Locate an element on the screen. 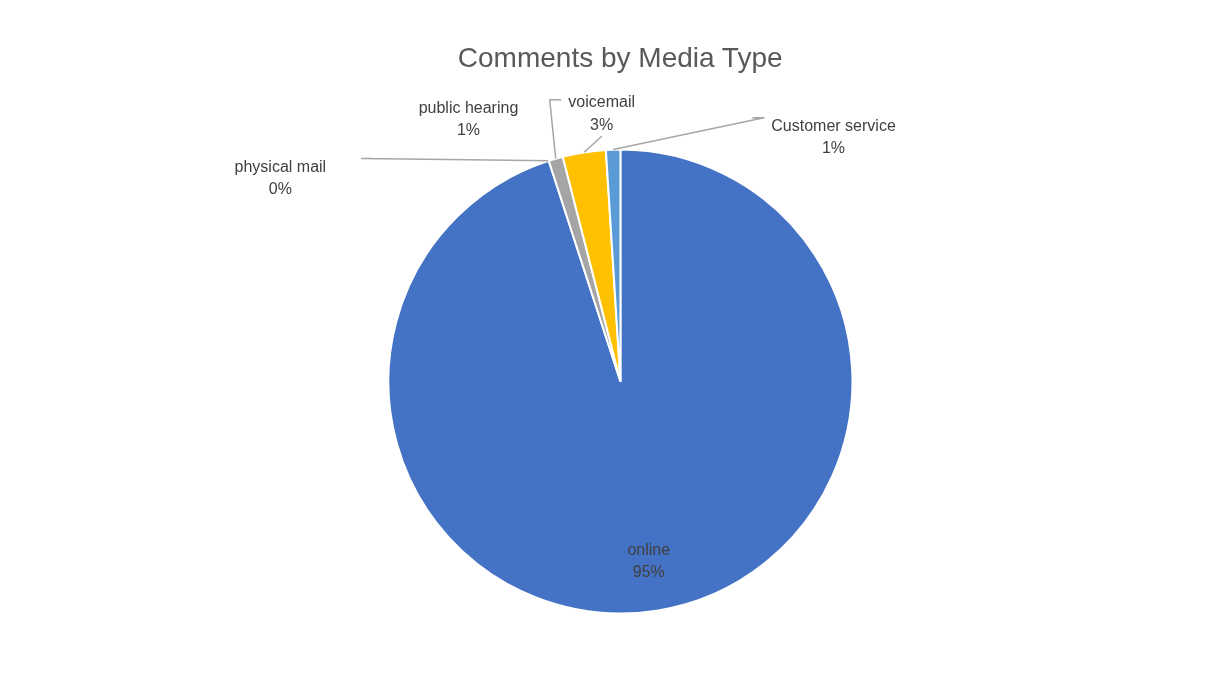  data-label: 3% is located at coordinates (602, 124).